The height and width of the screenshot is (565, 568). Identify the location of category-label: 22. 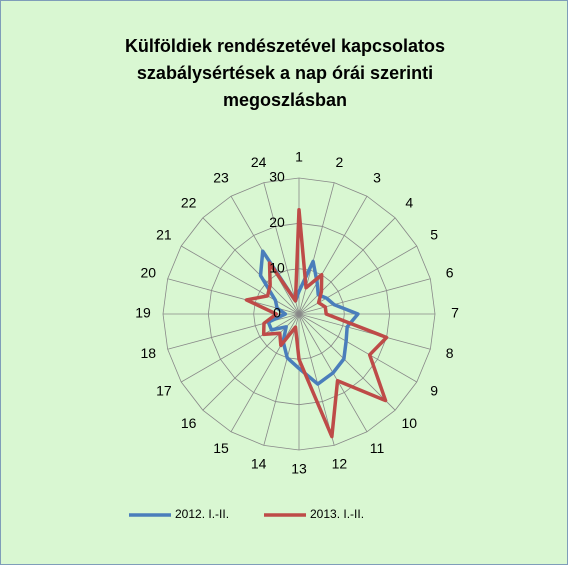
(189, 202).